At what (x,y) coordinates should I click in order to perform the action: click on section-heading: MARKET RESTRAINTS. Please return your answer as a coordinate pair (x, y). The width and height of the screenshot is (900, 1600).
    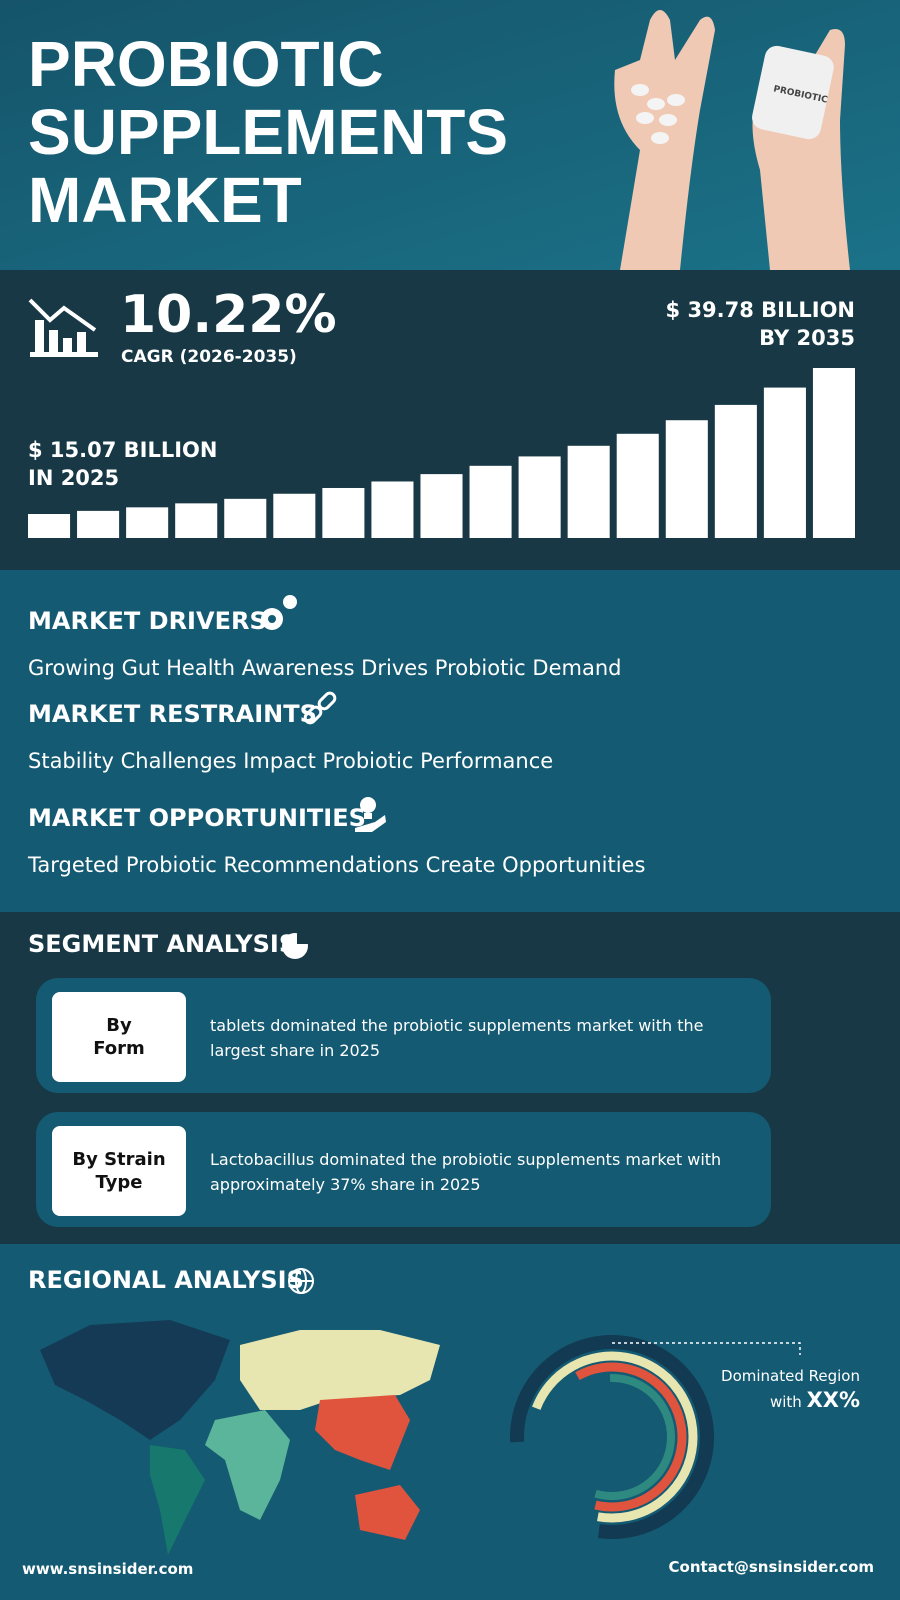
    Looking at the image, I should click on (172, 714).